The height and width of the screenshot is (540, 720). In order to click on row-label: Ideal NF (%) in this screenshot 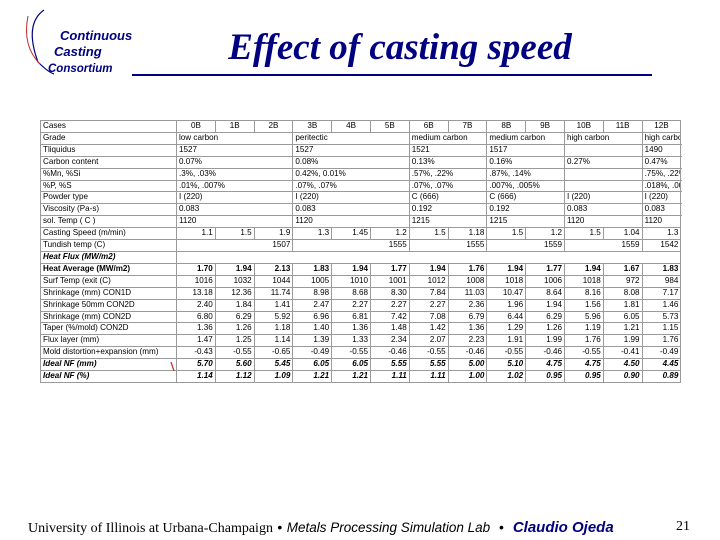, I will do `click(108, 376)`.